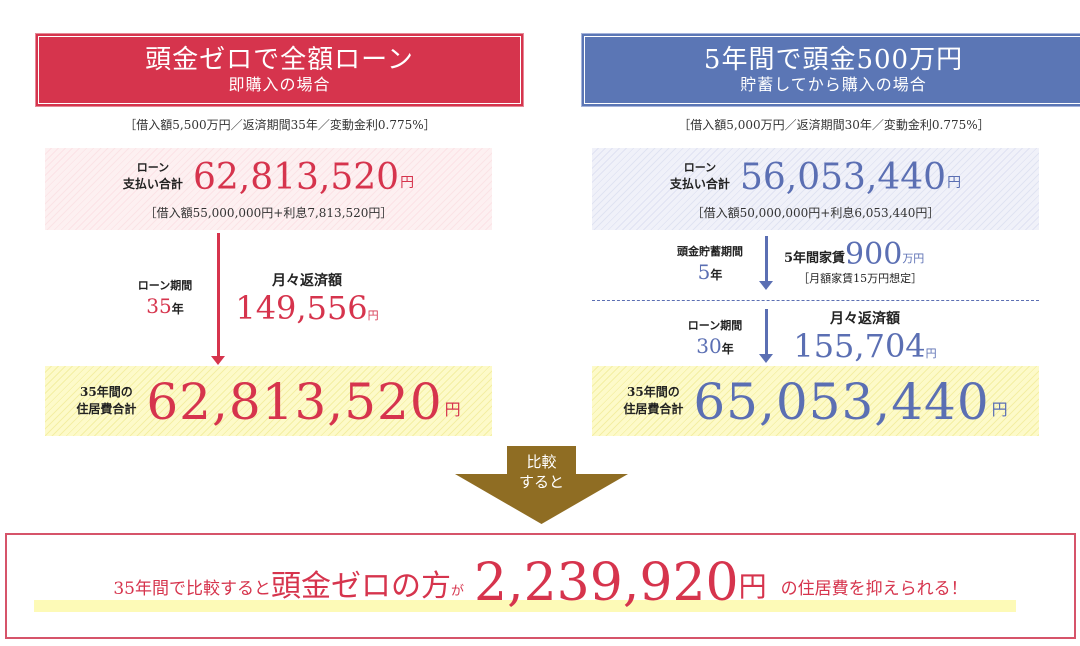  I want to click on rent-cost: 5年間家賃 900 万円 ［月額家賃15万円想定］, so click(854, 261).